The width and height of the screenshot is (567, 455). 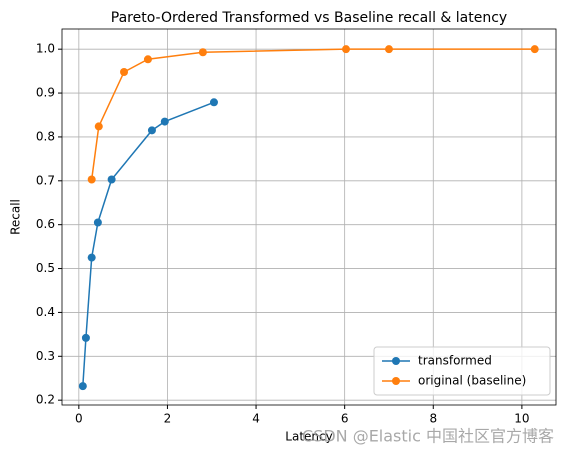 I want to click on x-tick-label: 0, so click(x=79, y=419).